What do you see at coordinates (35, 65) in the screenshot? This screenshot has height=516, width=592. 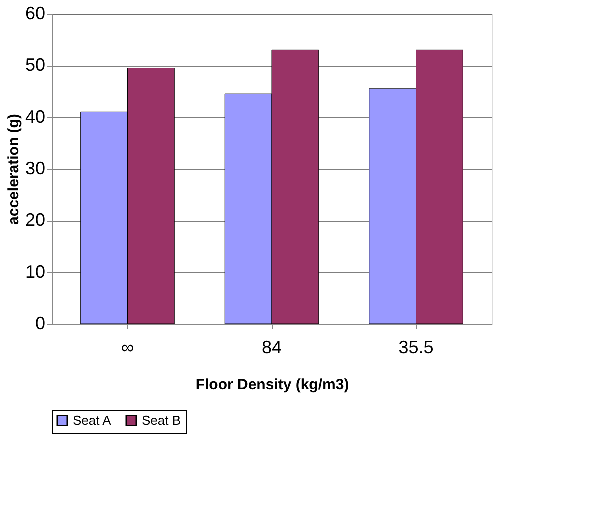 I see `y-tick-label: 50` at bounding box center [35, 65].